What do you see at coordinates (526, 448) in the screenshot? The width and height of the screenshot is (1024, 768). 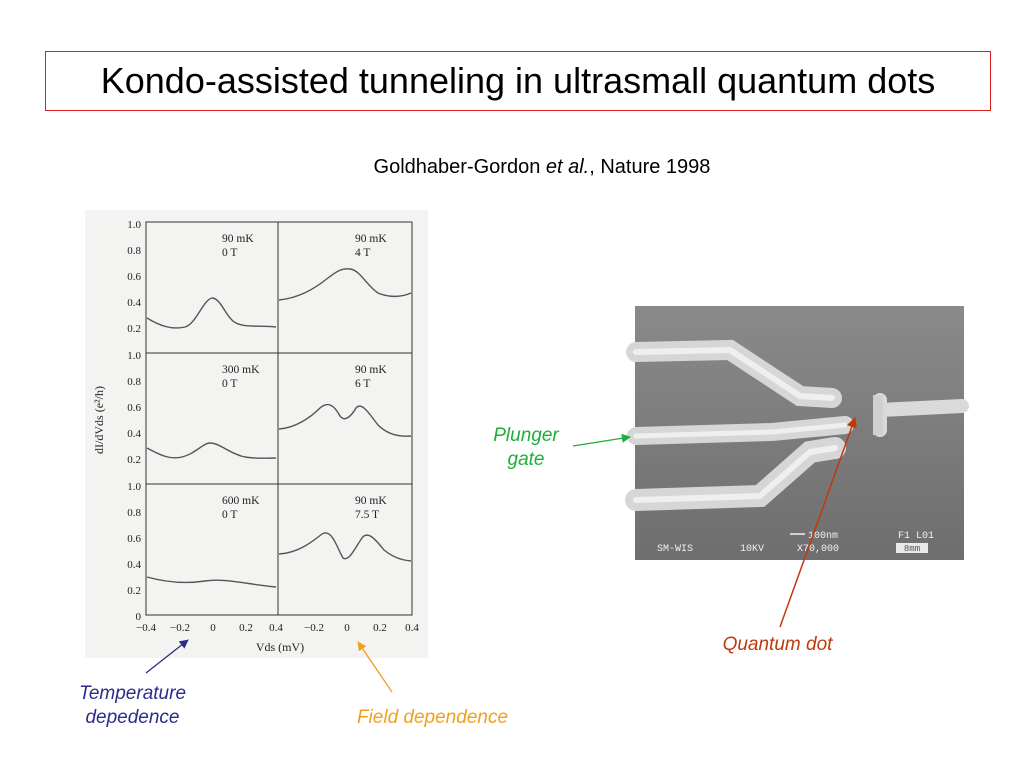 I see `plunger-gate-label: Plunger gate` at bounding box center [526, 448].